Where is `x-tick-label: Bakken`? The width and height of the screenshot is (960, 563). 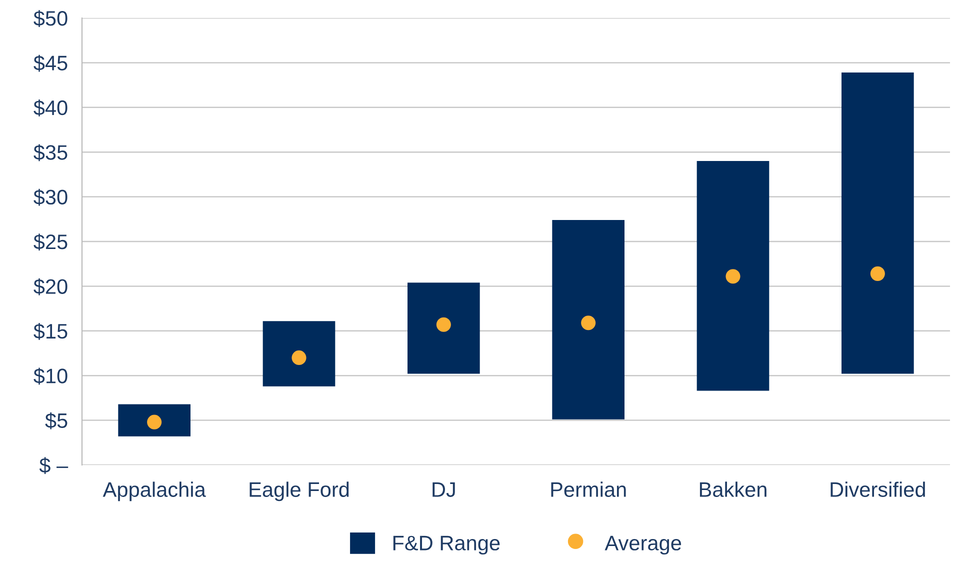 x-tick-label: Bakken is located at coordinates (733, 489).